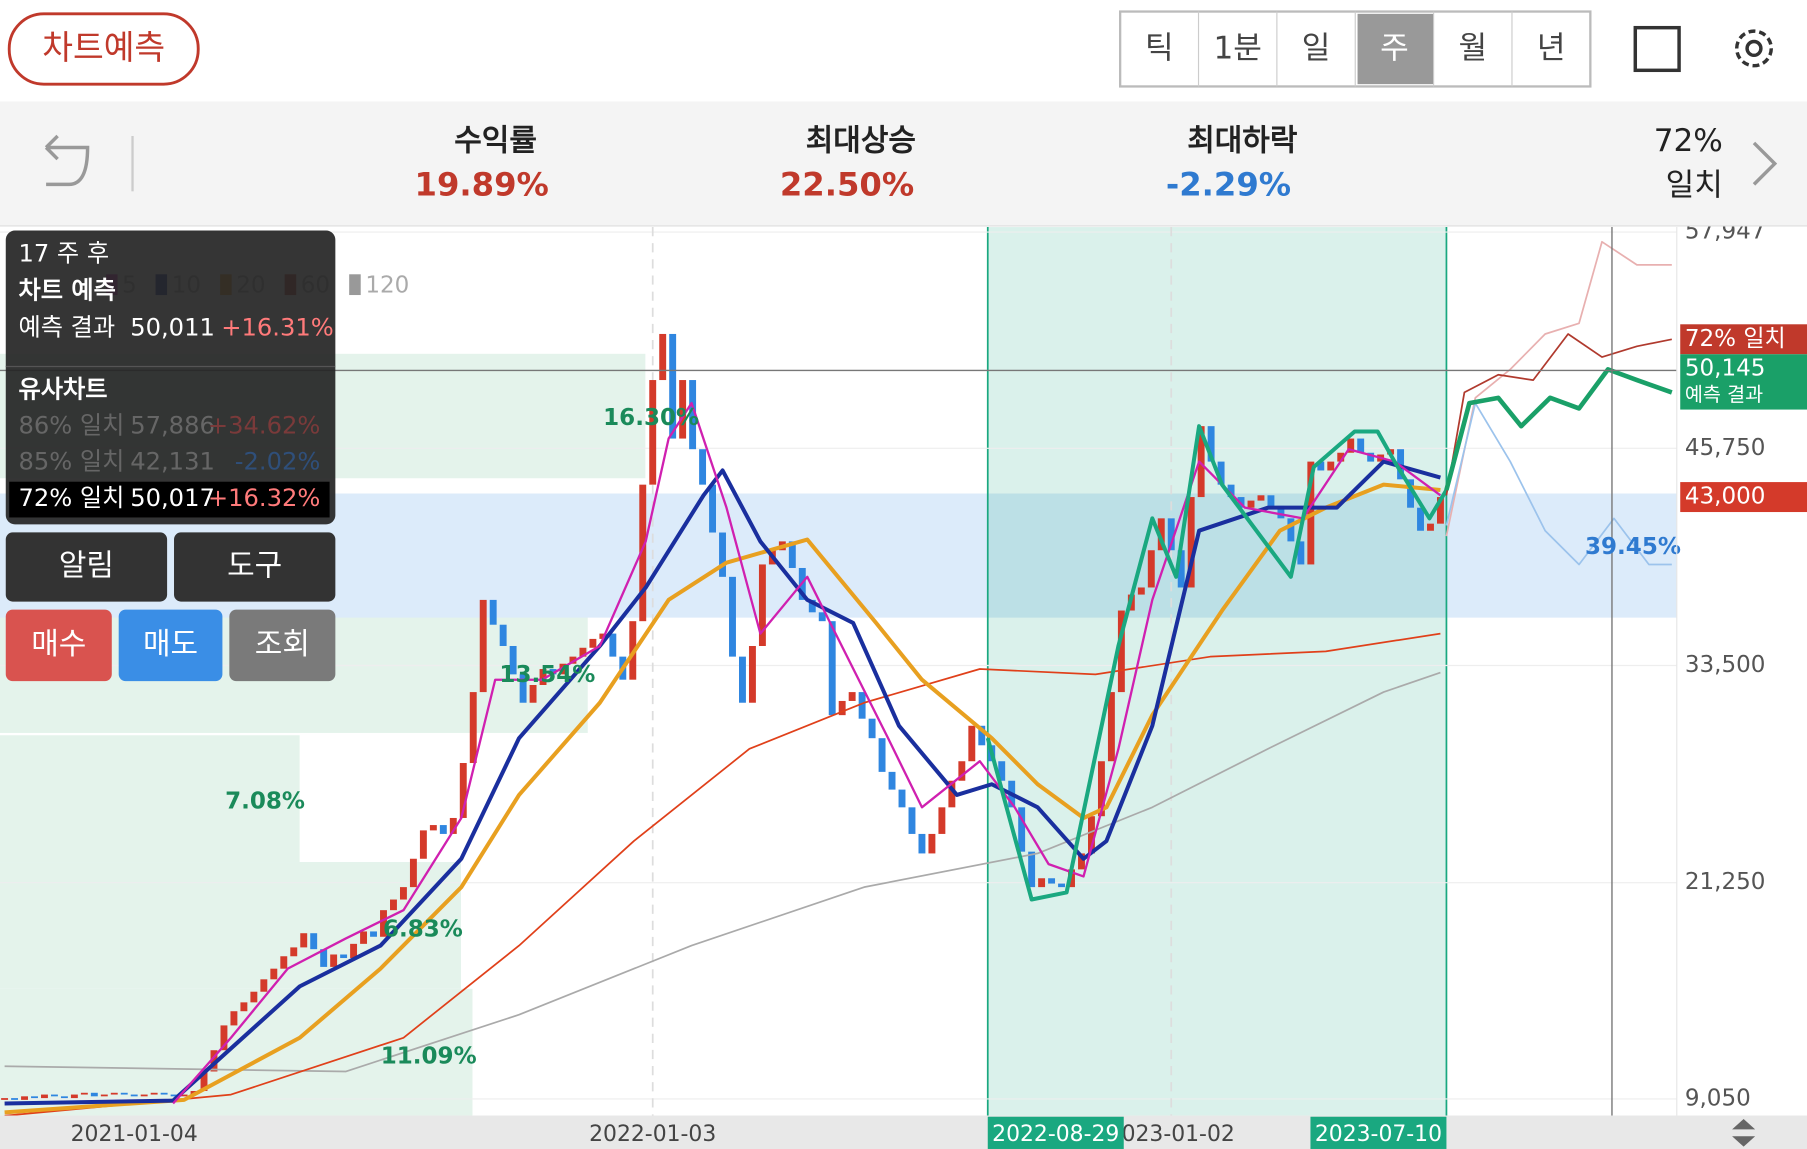 This screenshot has height=1149, width=1807. I want to click on pattern-zone, so click(150, 799).